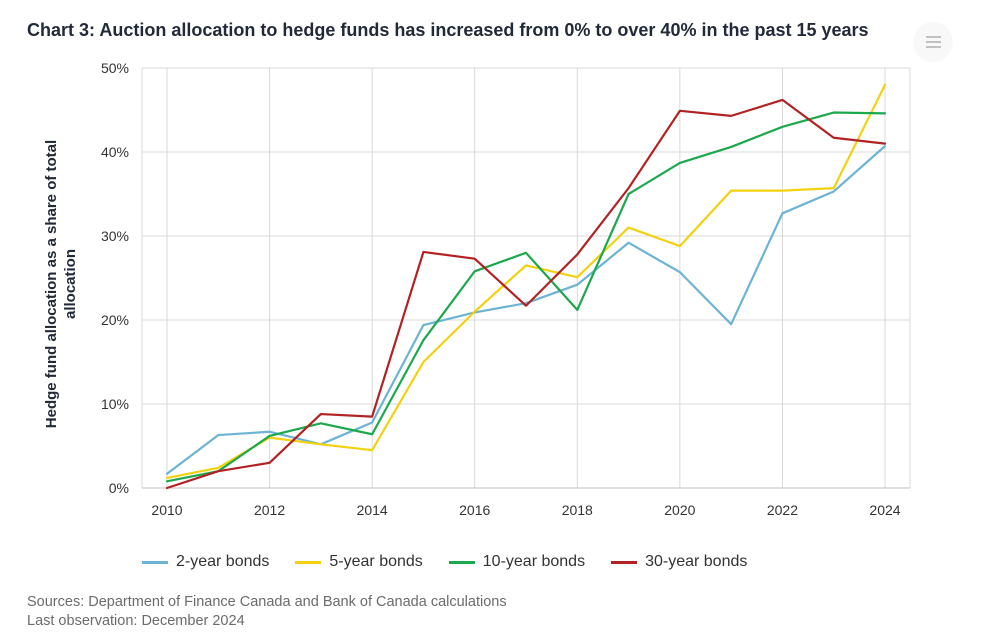 The height and width of the screenshot is (635, 984). I want to click on x-tick-label: 2016, so click(474, 510).